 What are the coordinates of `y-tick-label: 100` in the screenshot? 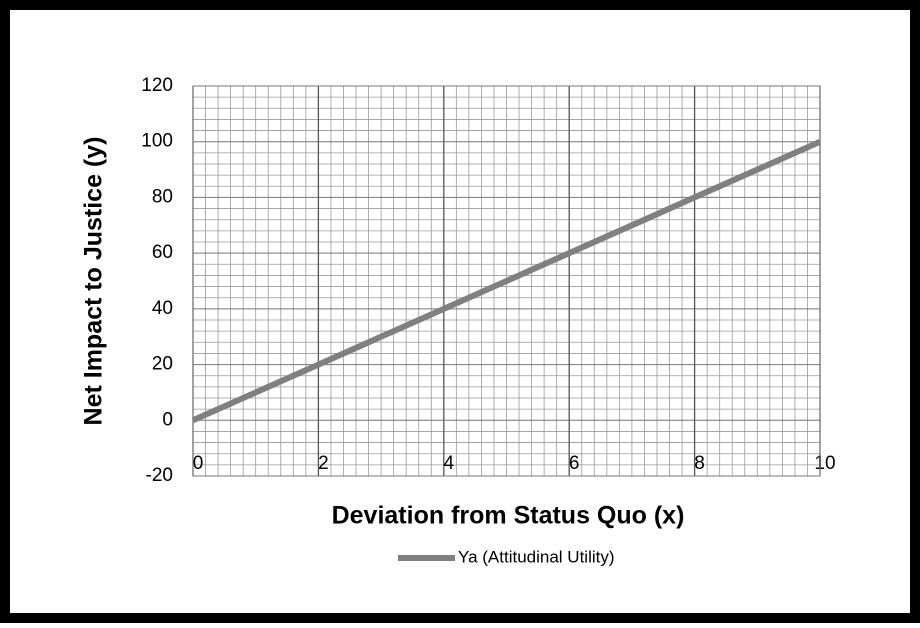 It's located at (157, 141).